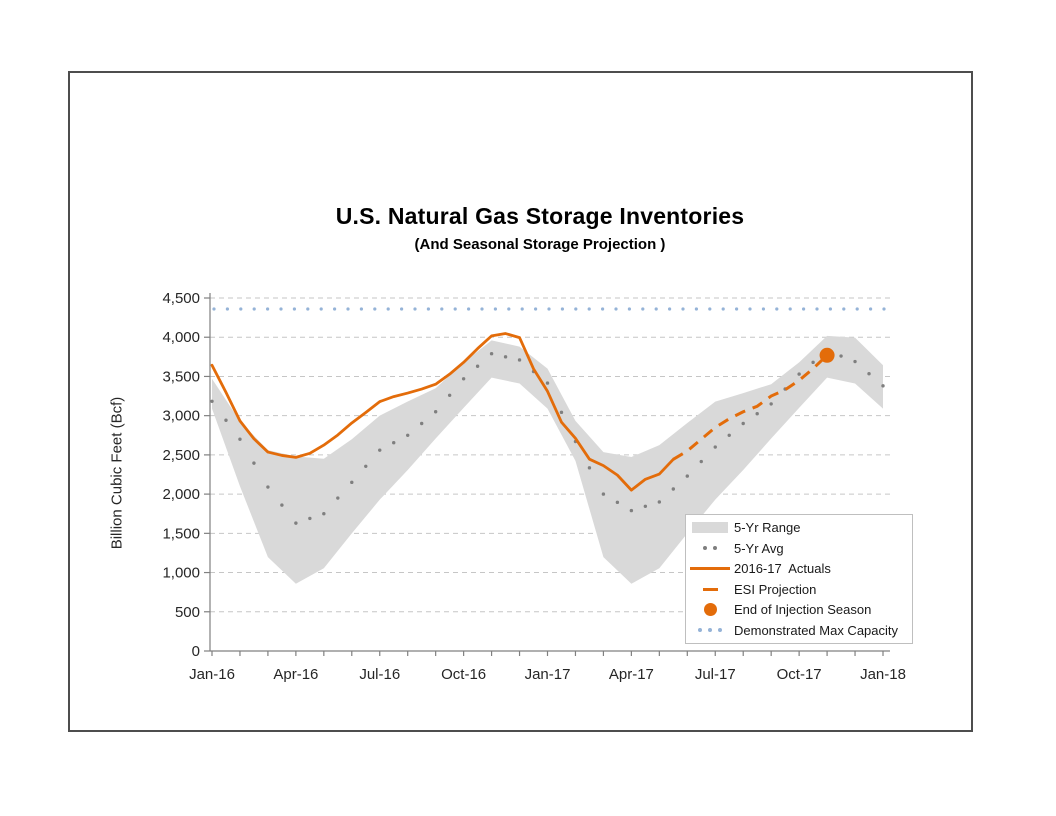  I want to click on legend-label: 5-Yr Range, so click(767, 528).